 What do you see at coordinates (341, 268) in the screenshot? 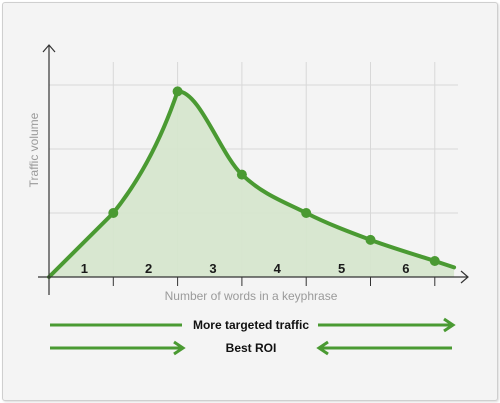
I see `x-tick-label: 5` at bounding box center [341, 268].